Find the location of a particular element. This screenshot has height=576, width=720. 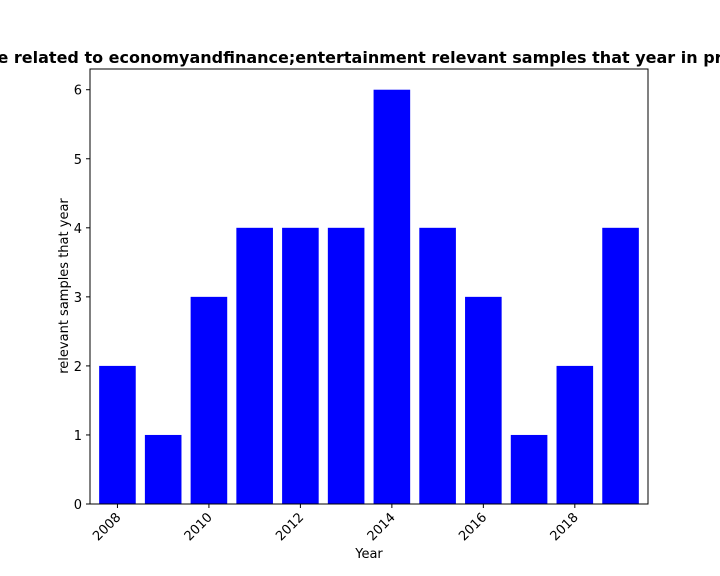

x-axis: 2008 2010 2012 2014 2016 2018 is located at coordinates (336, 524).